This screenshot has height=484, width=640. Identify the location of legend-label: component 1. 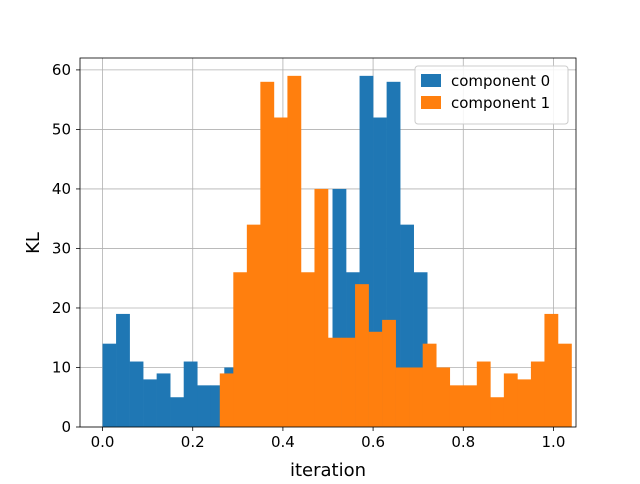
(500, 103).